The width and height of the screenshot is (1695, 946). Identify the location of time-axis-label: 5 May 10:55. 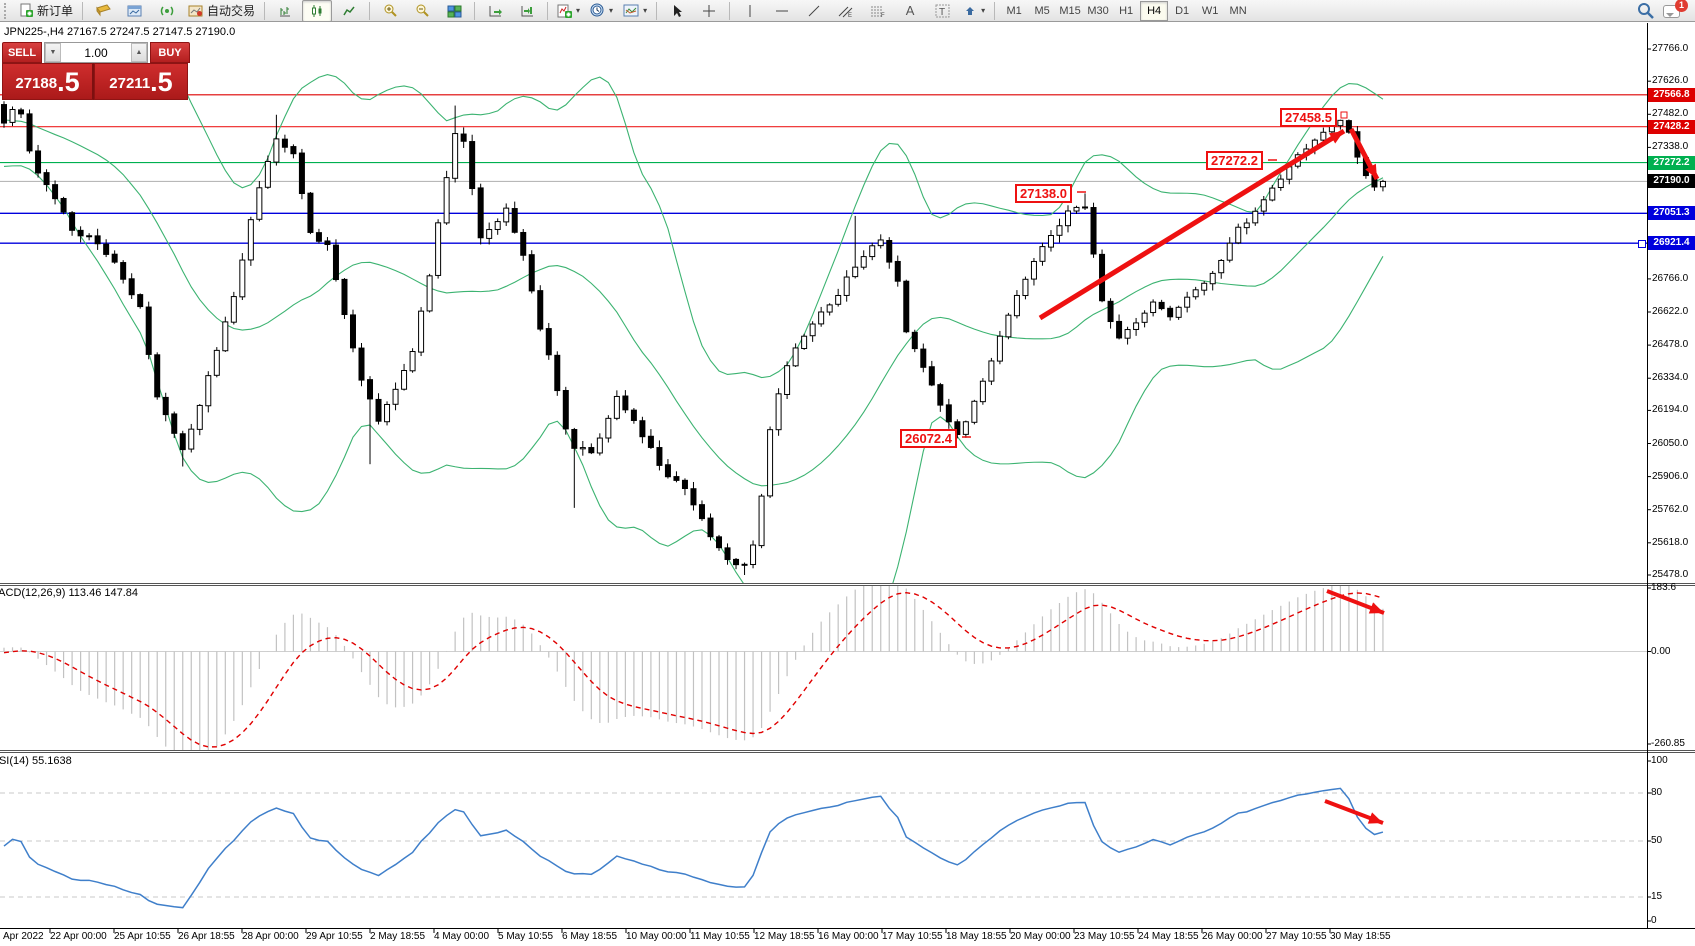
(526, 936).